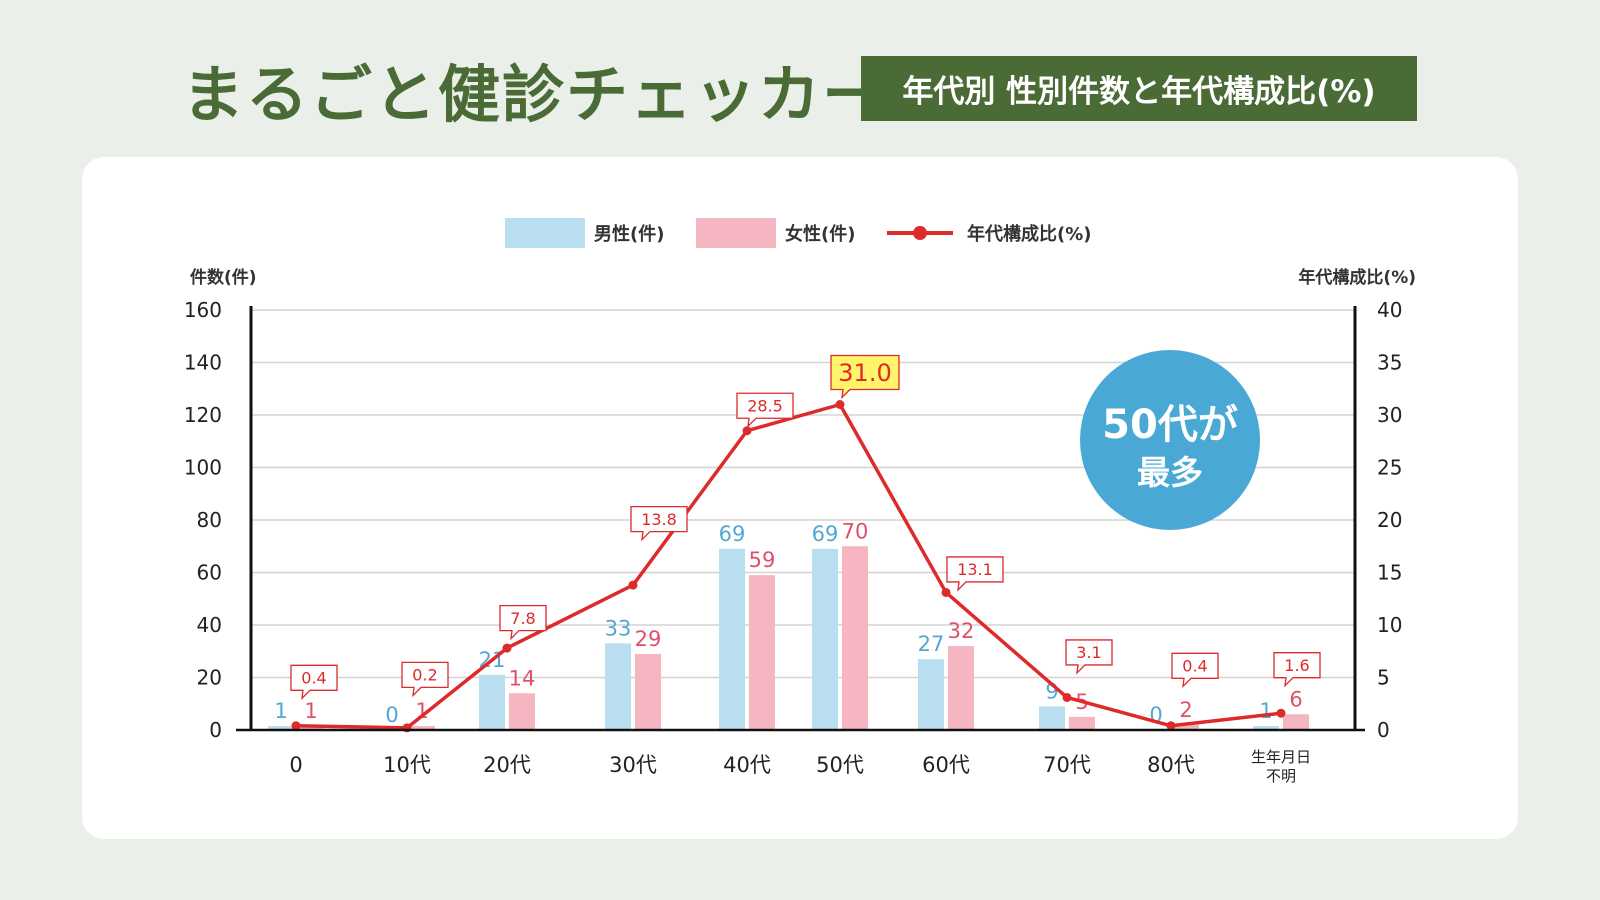 This screenshot has height=900, width=1600. What do you see at coordinates (762, 560) in the screenshot?
I see `bar-label-female: 59` at bounding box center [762, 560].